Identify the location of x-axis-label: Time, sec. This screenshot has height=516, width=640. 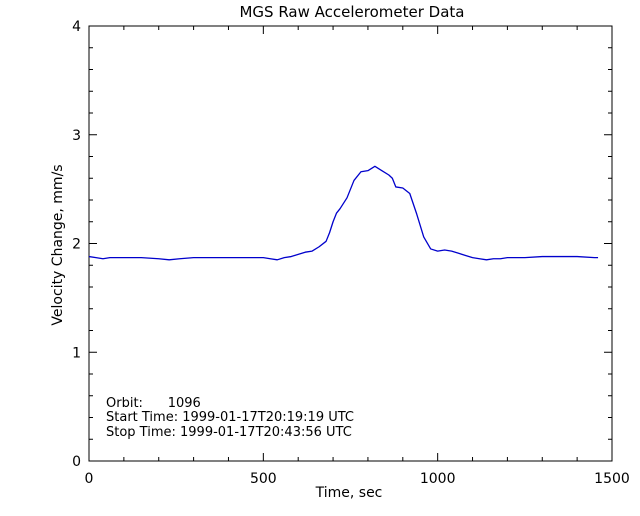
(349, 493).